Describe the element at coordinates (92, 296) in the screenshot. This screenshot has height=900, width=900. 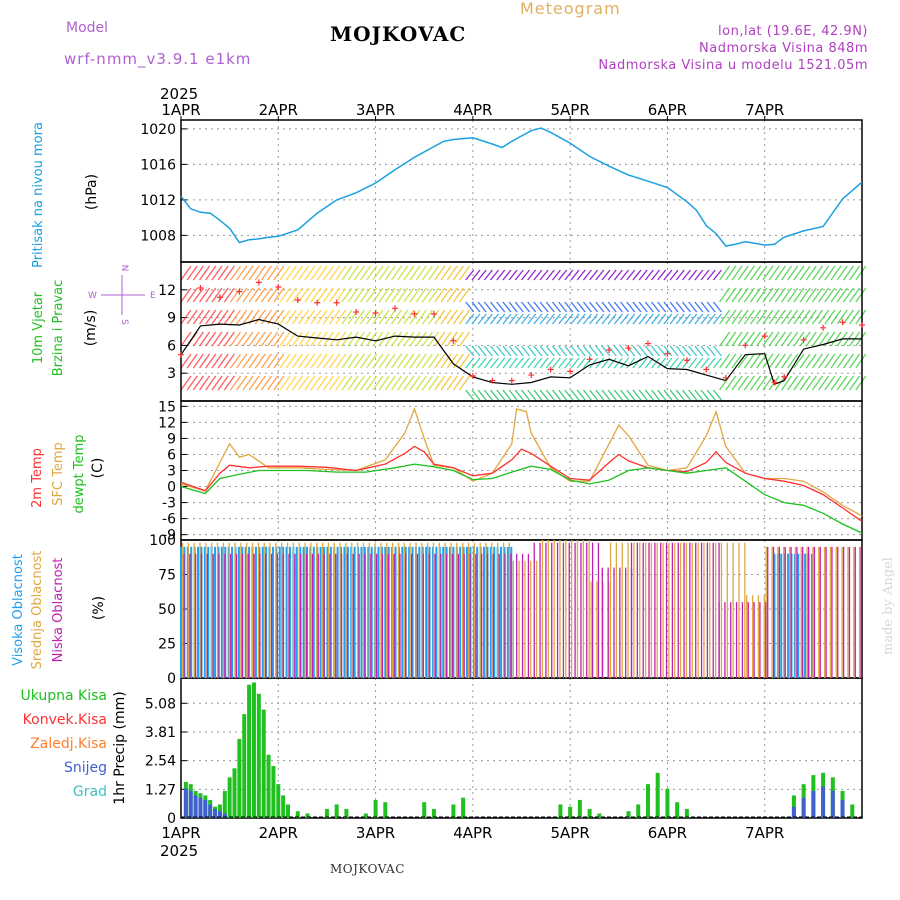
I see `compass-w: W` at that location.